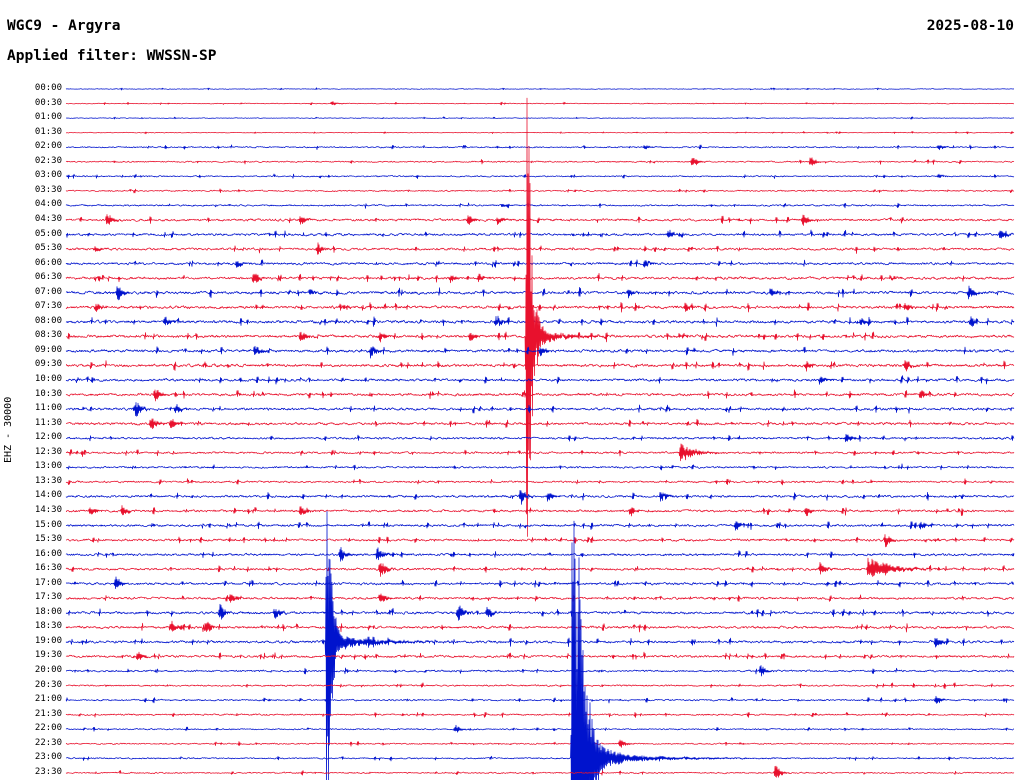 The width and height of the screenshot is (1024, 780). Describe the element at coordinates (48, 771) in the screenshot. I see `time-label: 23:30` at that location.